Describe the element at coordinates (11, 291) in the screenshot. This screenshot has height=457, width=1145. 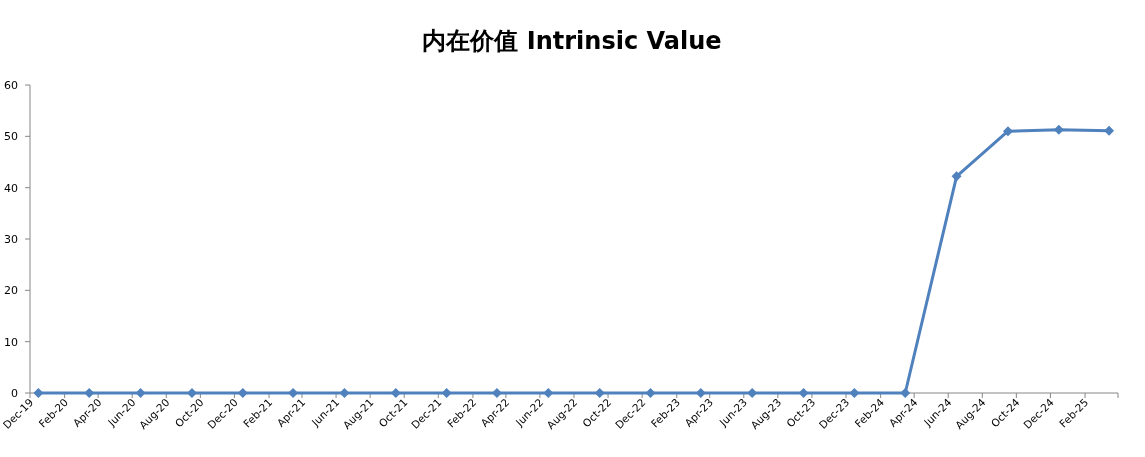
I see `y-tick-label: 20` at that location.